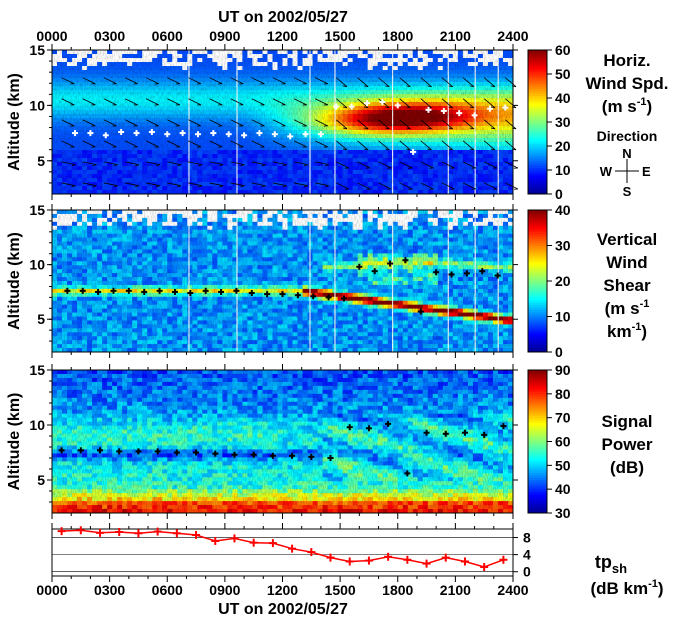  What do you see at coordinates (606, 171) in the screenshot?
I see `compass-w: W` at bounding box center [606, 171].